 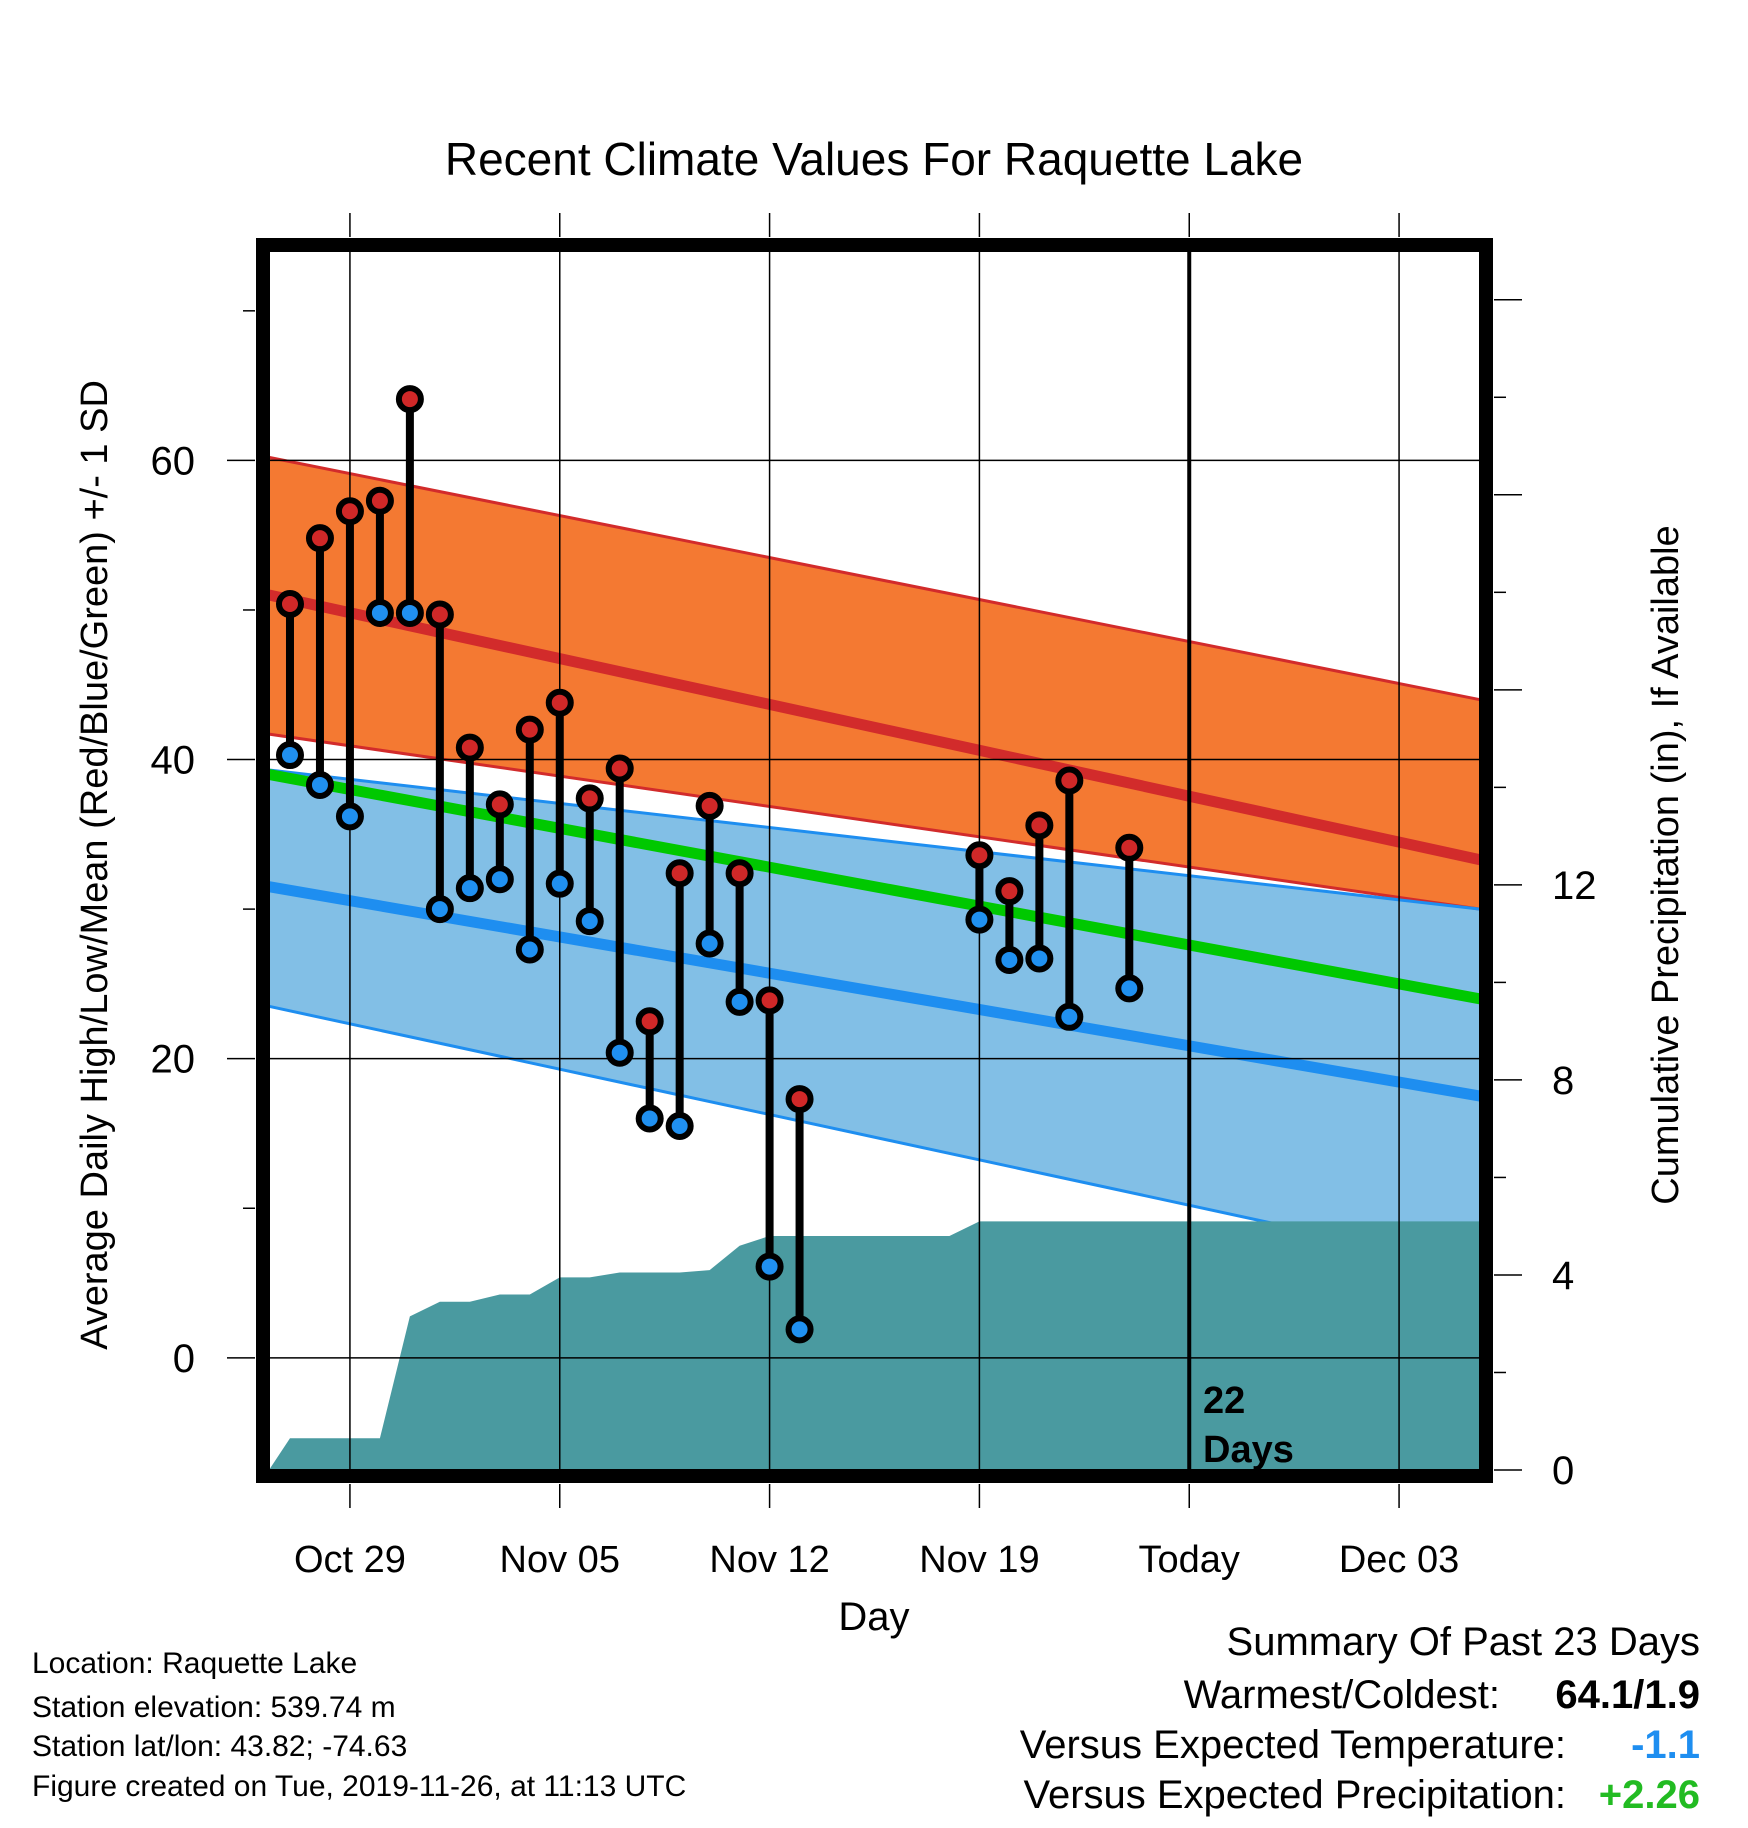 I want to click on cumulative-precip-area, so click(x=874, y=1345).